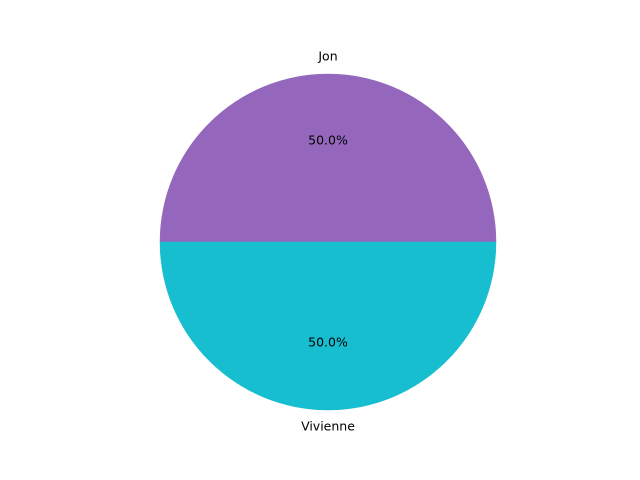  I want to click on slice-percent-vivienne: 50.0%, so click(328, 341).